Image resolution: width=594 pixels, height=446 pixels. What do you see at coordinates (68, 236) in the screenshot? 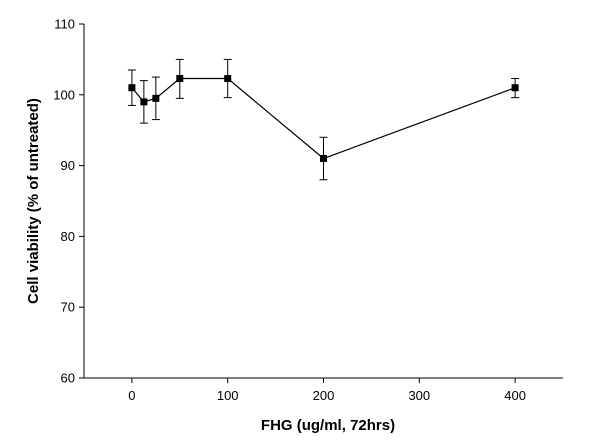
I see `y-tick-label: 80` at bounding box center [68, 236].